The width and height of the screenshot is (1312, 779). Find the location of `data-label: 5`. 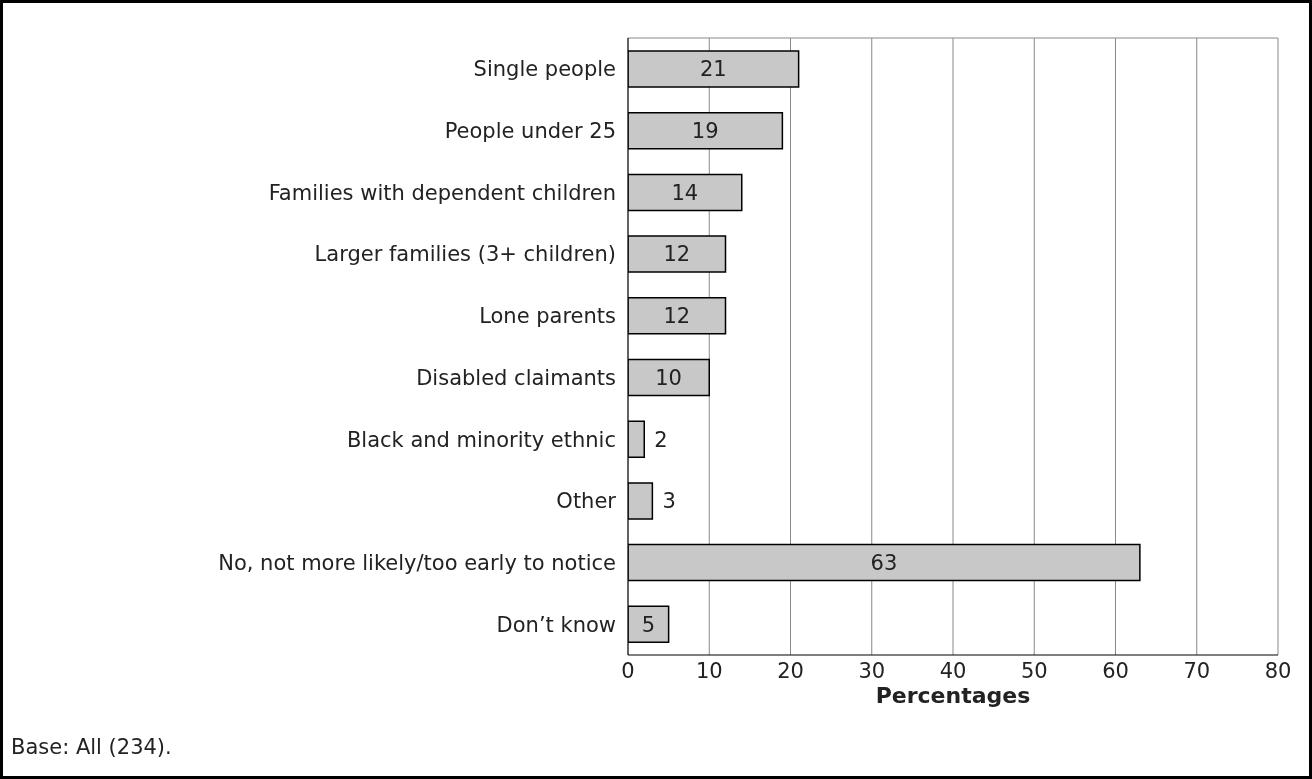

data-label: 5 is located at coordinates (648, 624).